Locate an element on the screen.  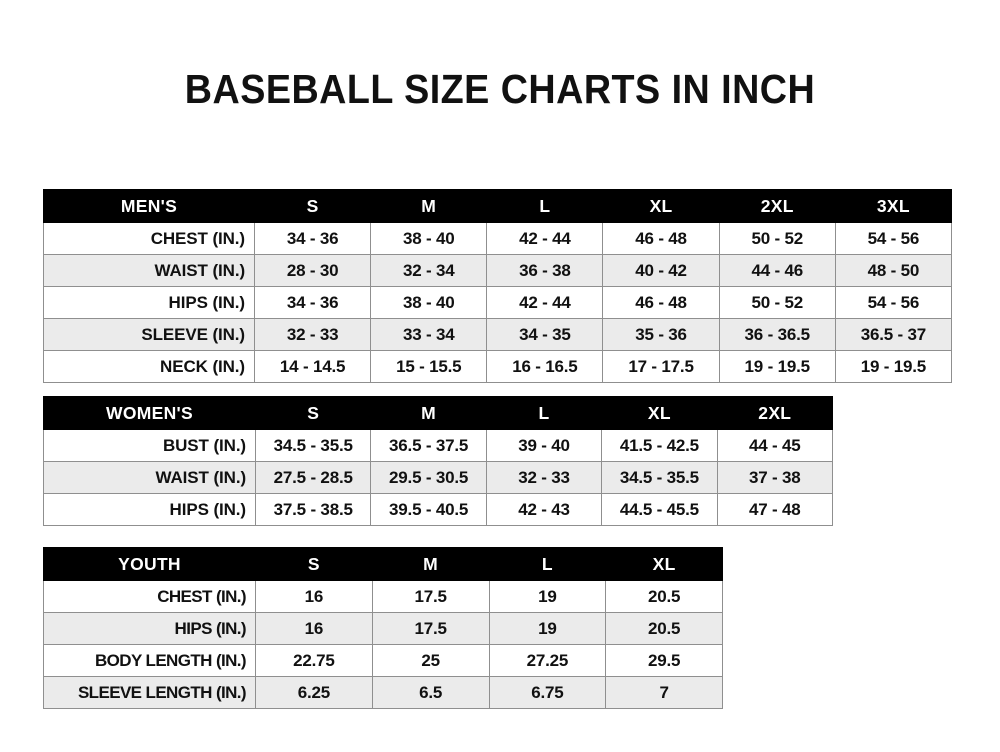
youth-measure-value: 22.75 is located at coordinates (314, 660).